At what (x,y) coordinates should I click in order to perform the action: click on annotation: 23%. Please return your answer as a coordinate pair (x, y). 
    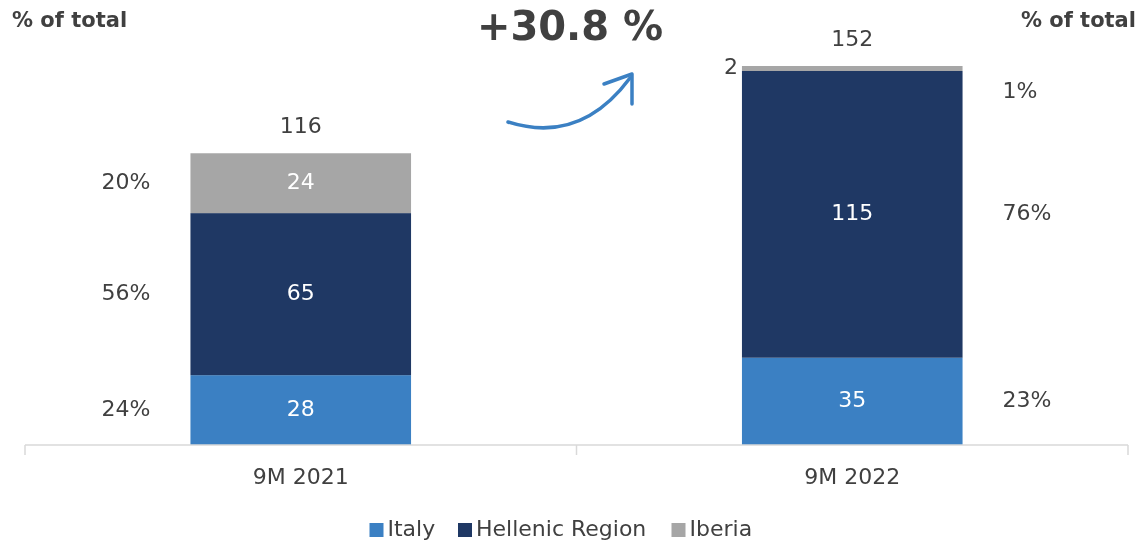
    Looking at the image, I should click on (1027, 400).